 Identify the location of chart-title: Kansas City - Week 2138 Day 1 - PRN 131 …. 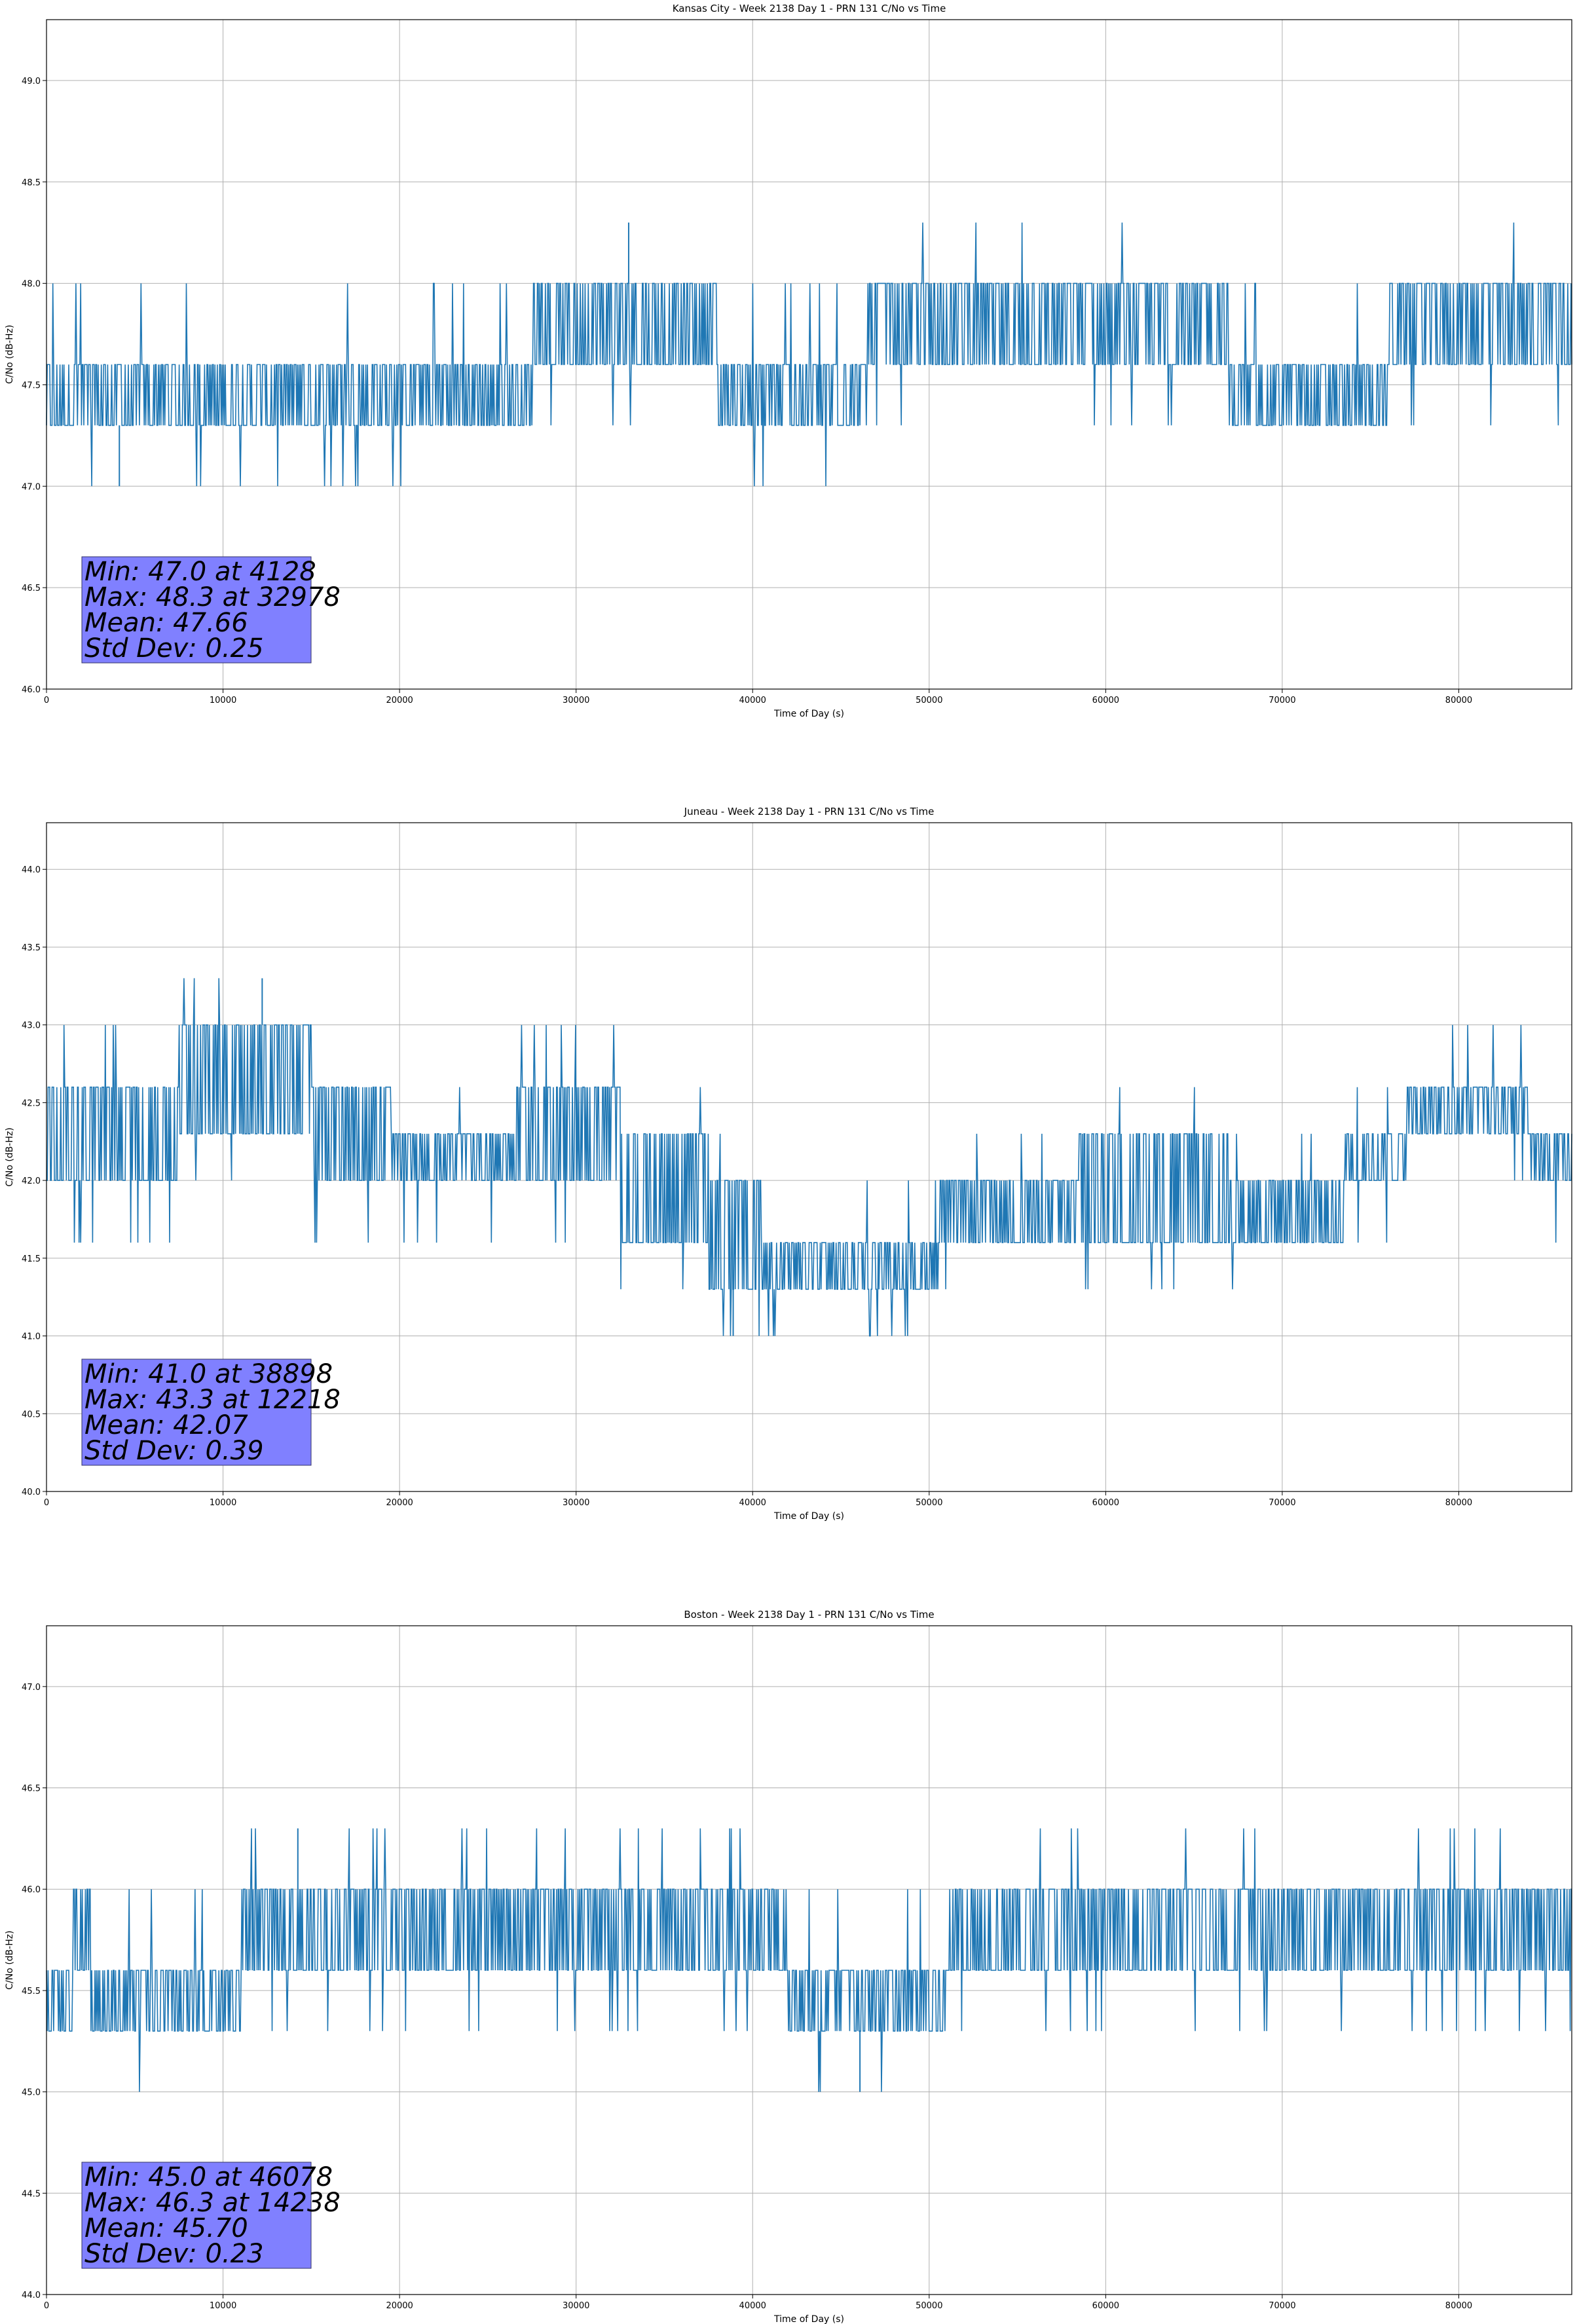
(809, 8).